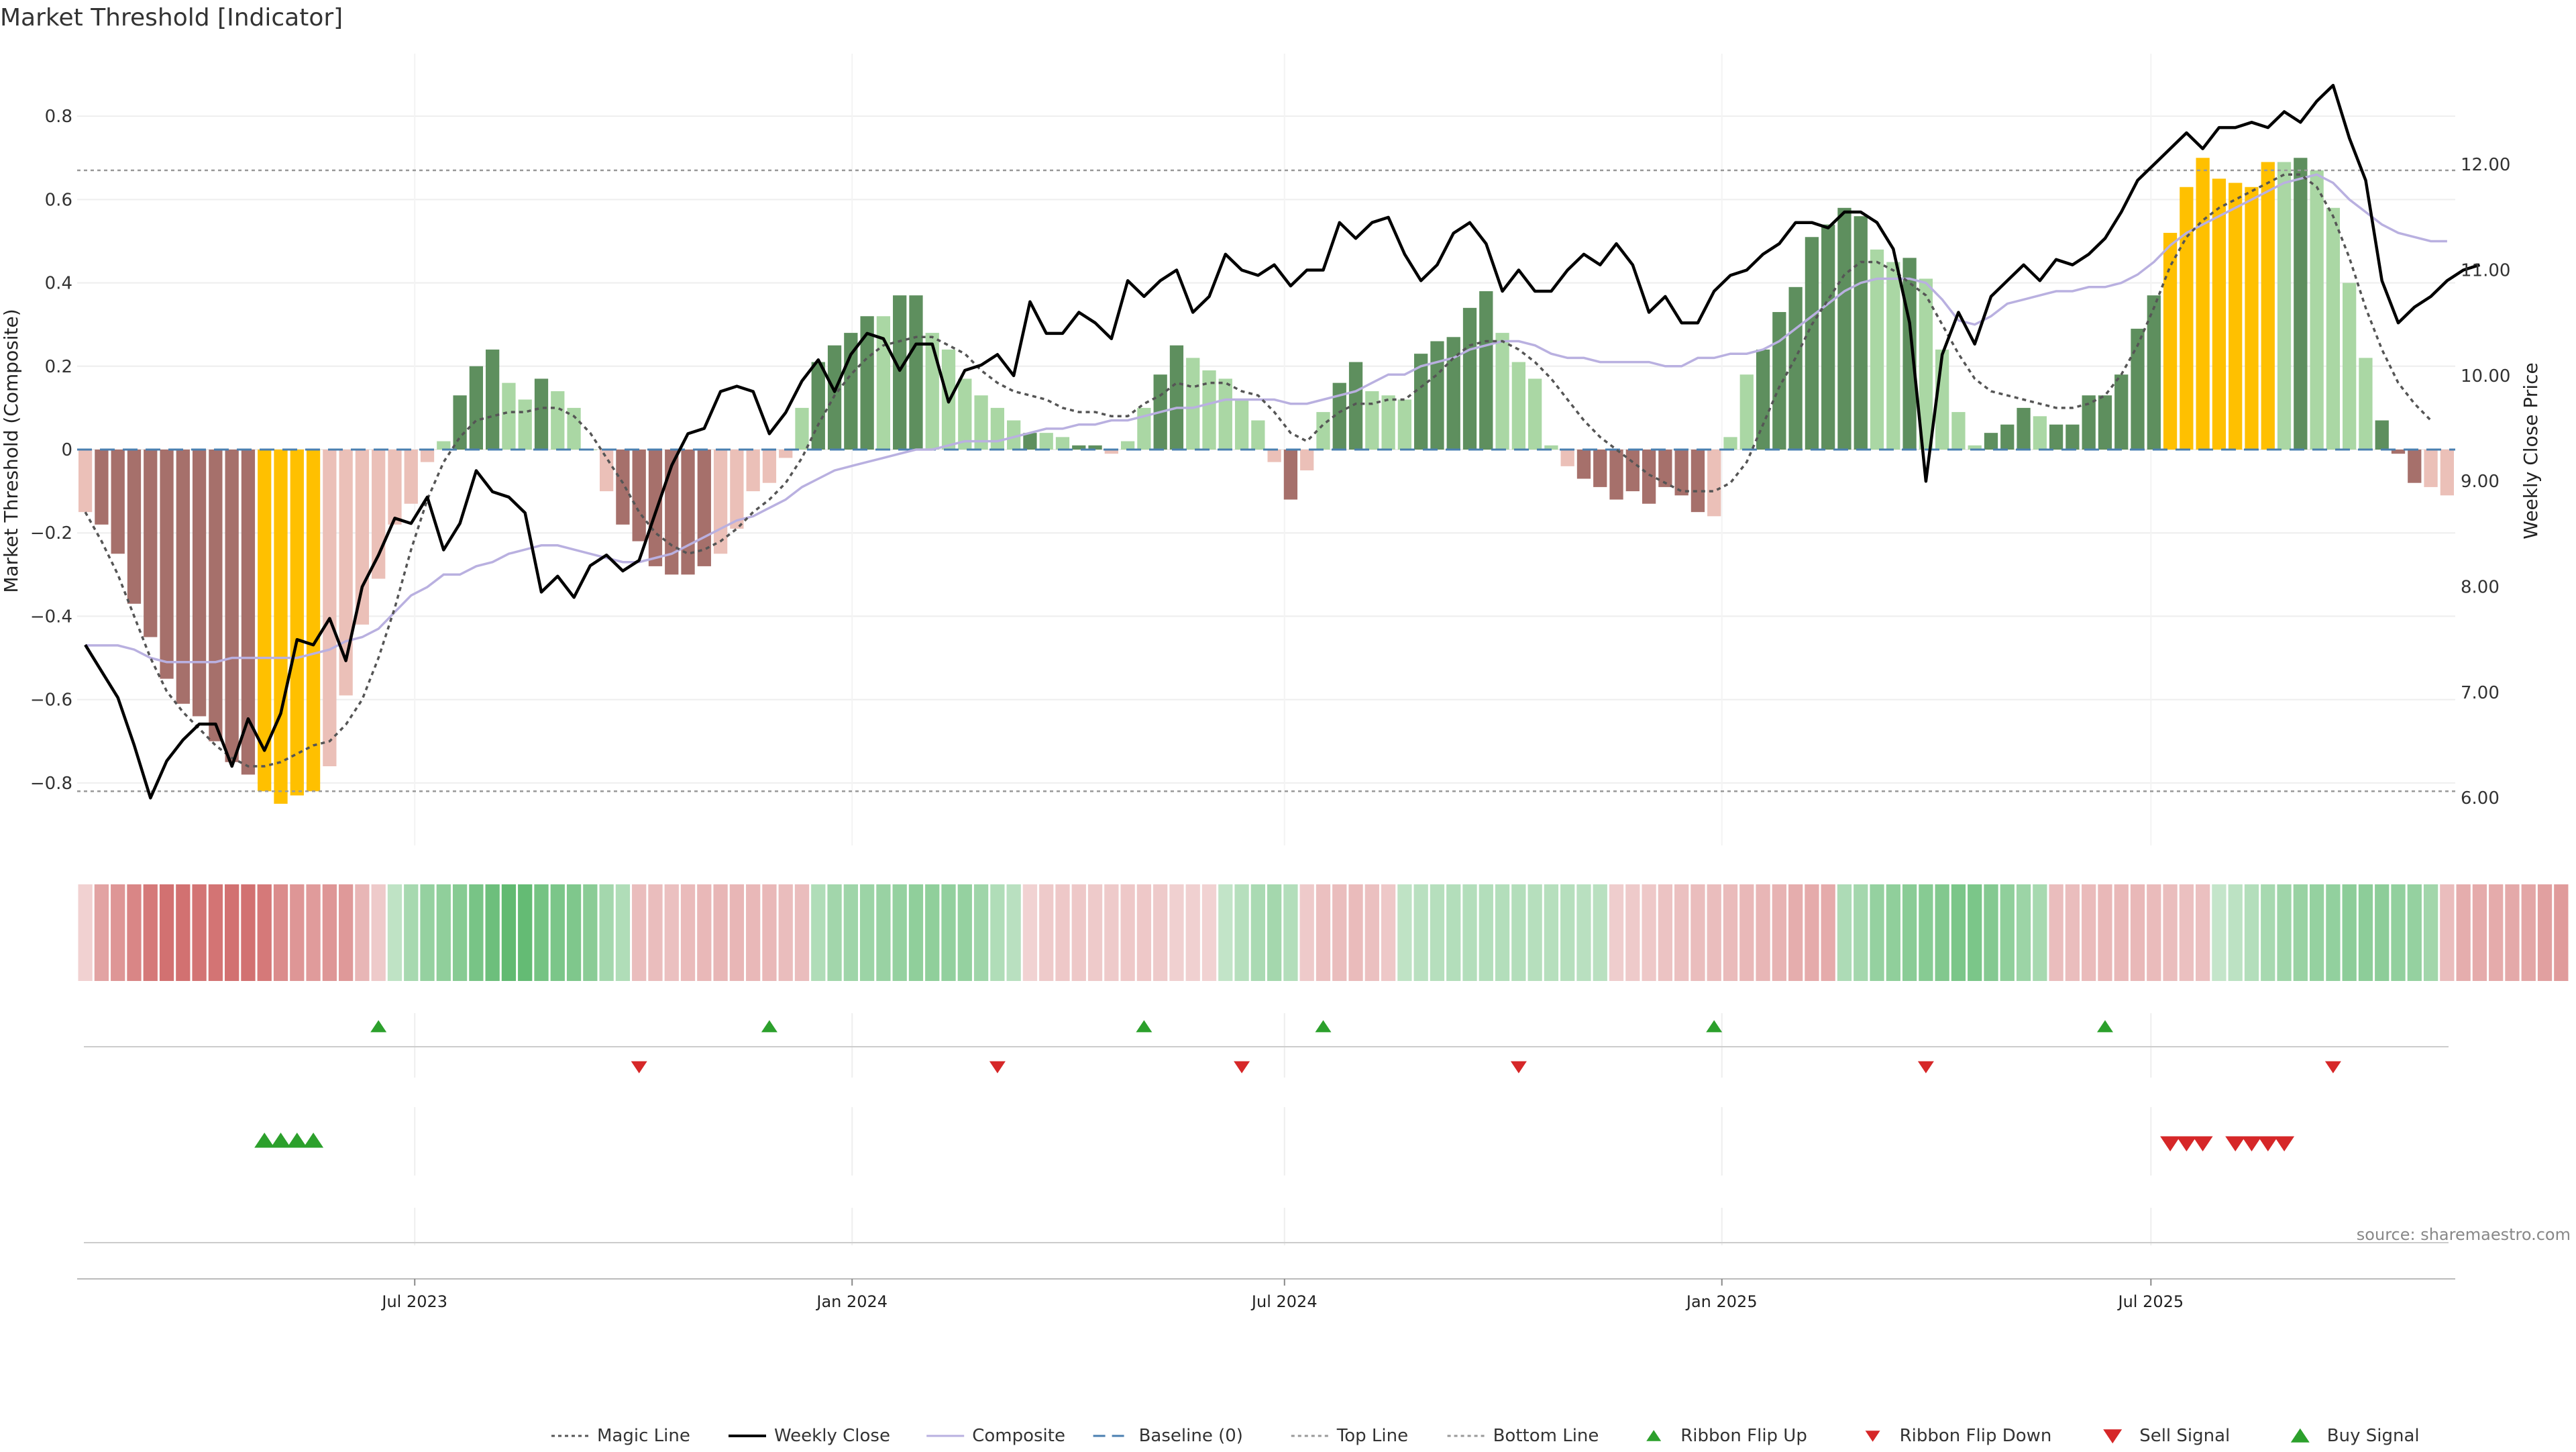 The height and width of the screenshot is (1452, 2576). What do you see at coordinates (171, 18) in the screenshot?
I see `chart-title: Market Threshold [Indicator]` at bounding box center [171, 18].